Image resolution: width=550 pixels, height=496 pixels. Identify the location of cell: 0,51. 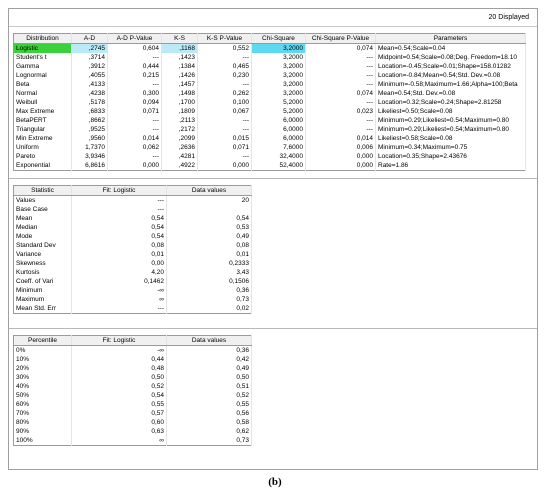
(209, 386).